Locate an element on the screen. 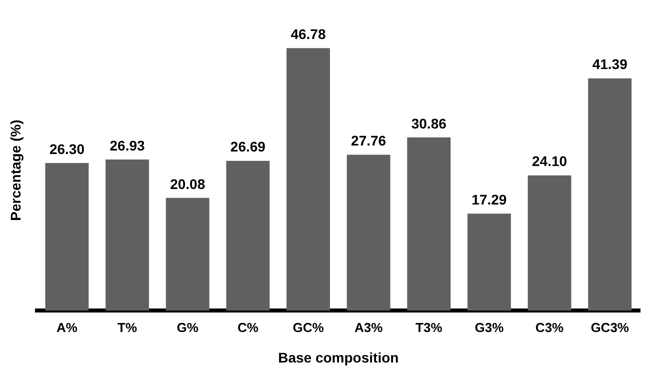 This screenshot has width=646, height=375. x-tick-label: G3% is located at coordinates (489, 327).